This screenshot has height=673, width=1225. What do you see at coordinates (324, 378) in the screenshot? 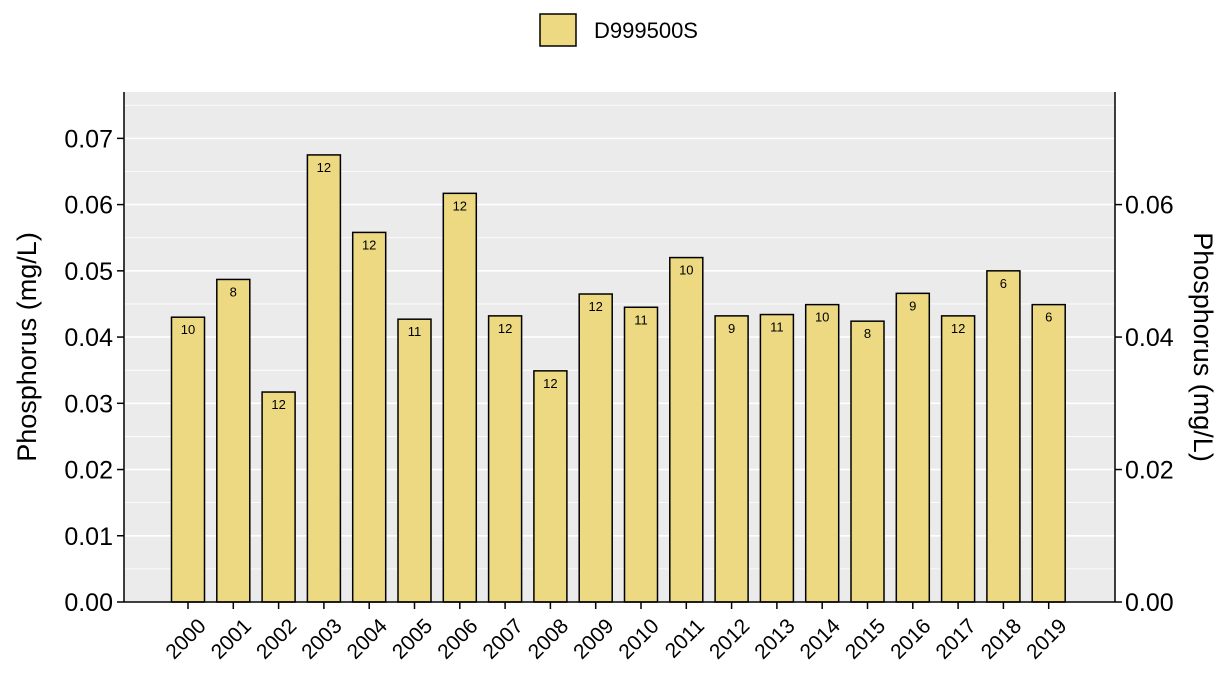
I see `bar-2003` at bounding box center [324, 378].